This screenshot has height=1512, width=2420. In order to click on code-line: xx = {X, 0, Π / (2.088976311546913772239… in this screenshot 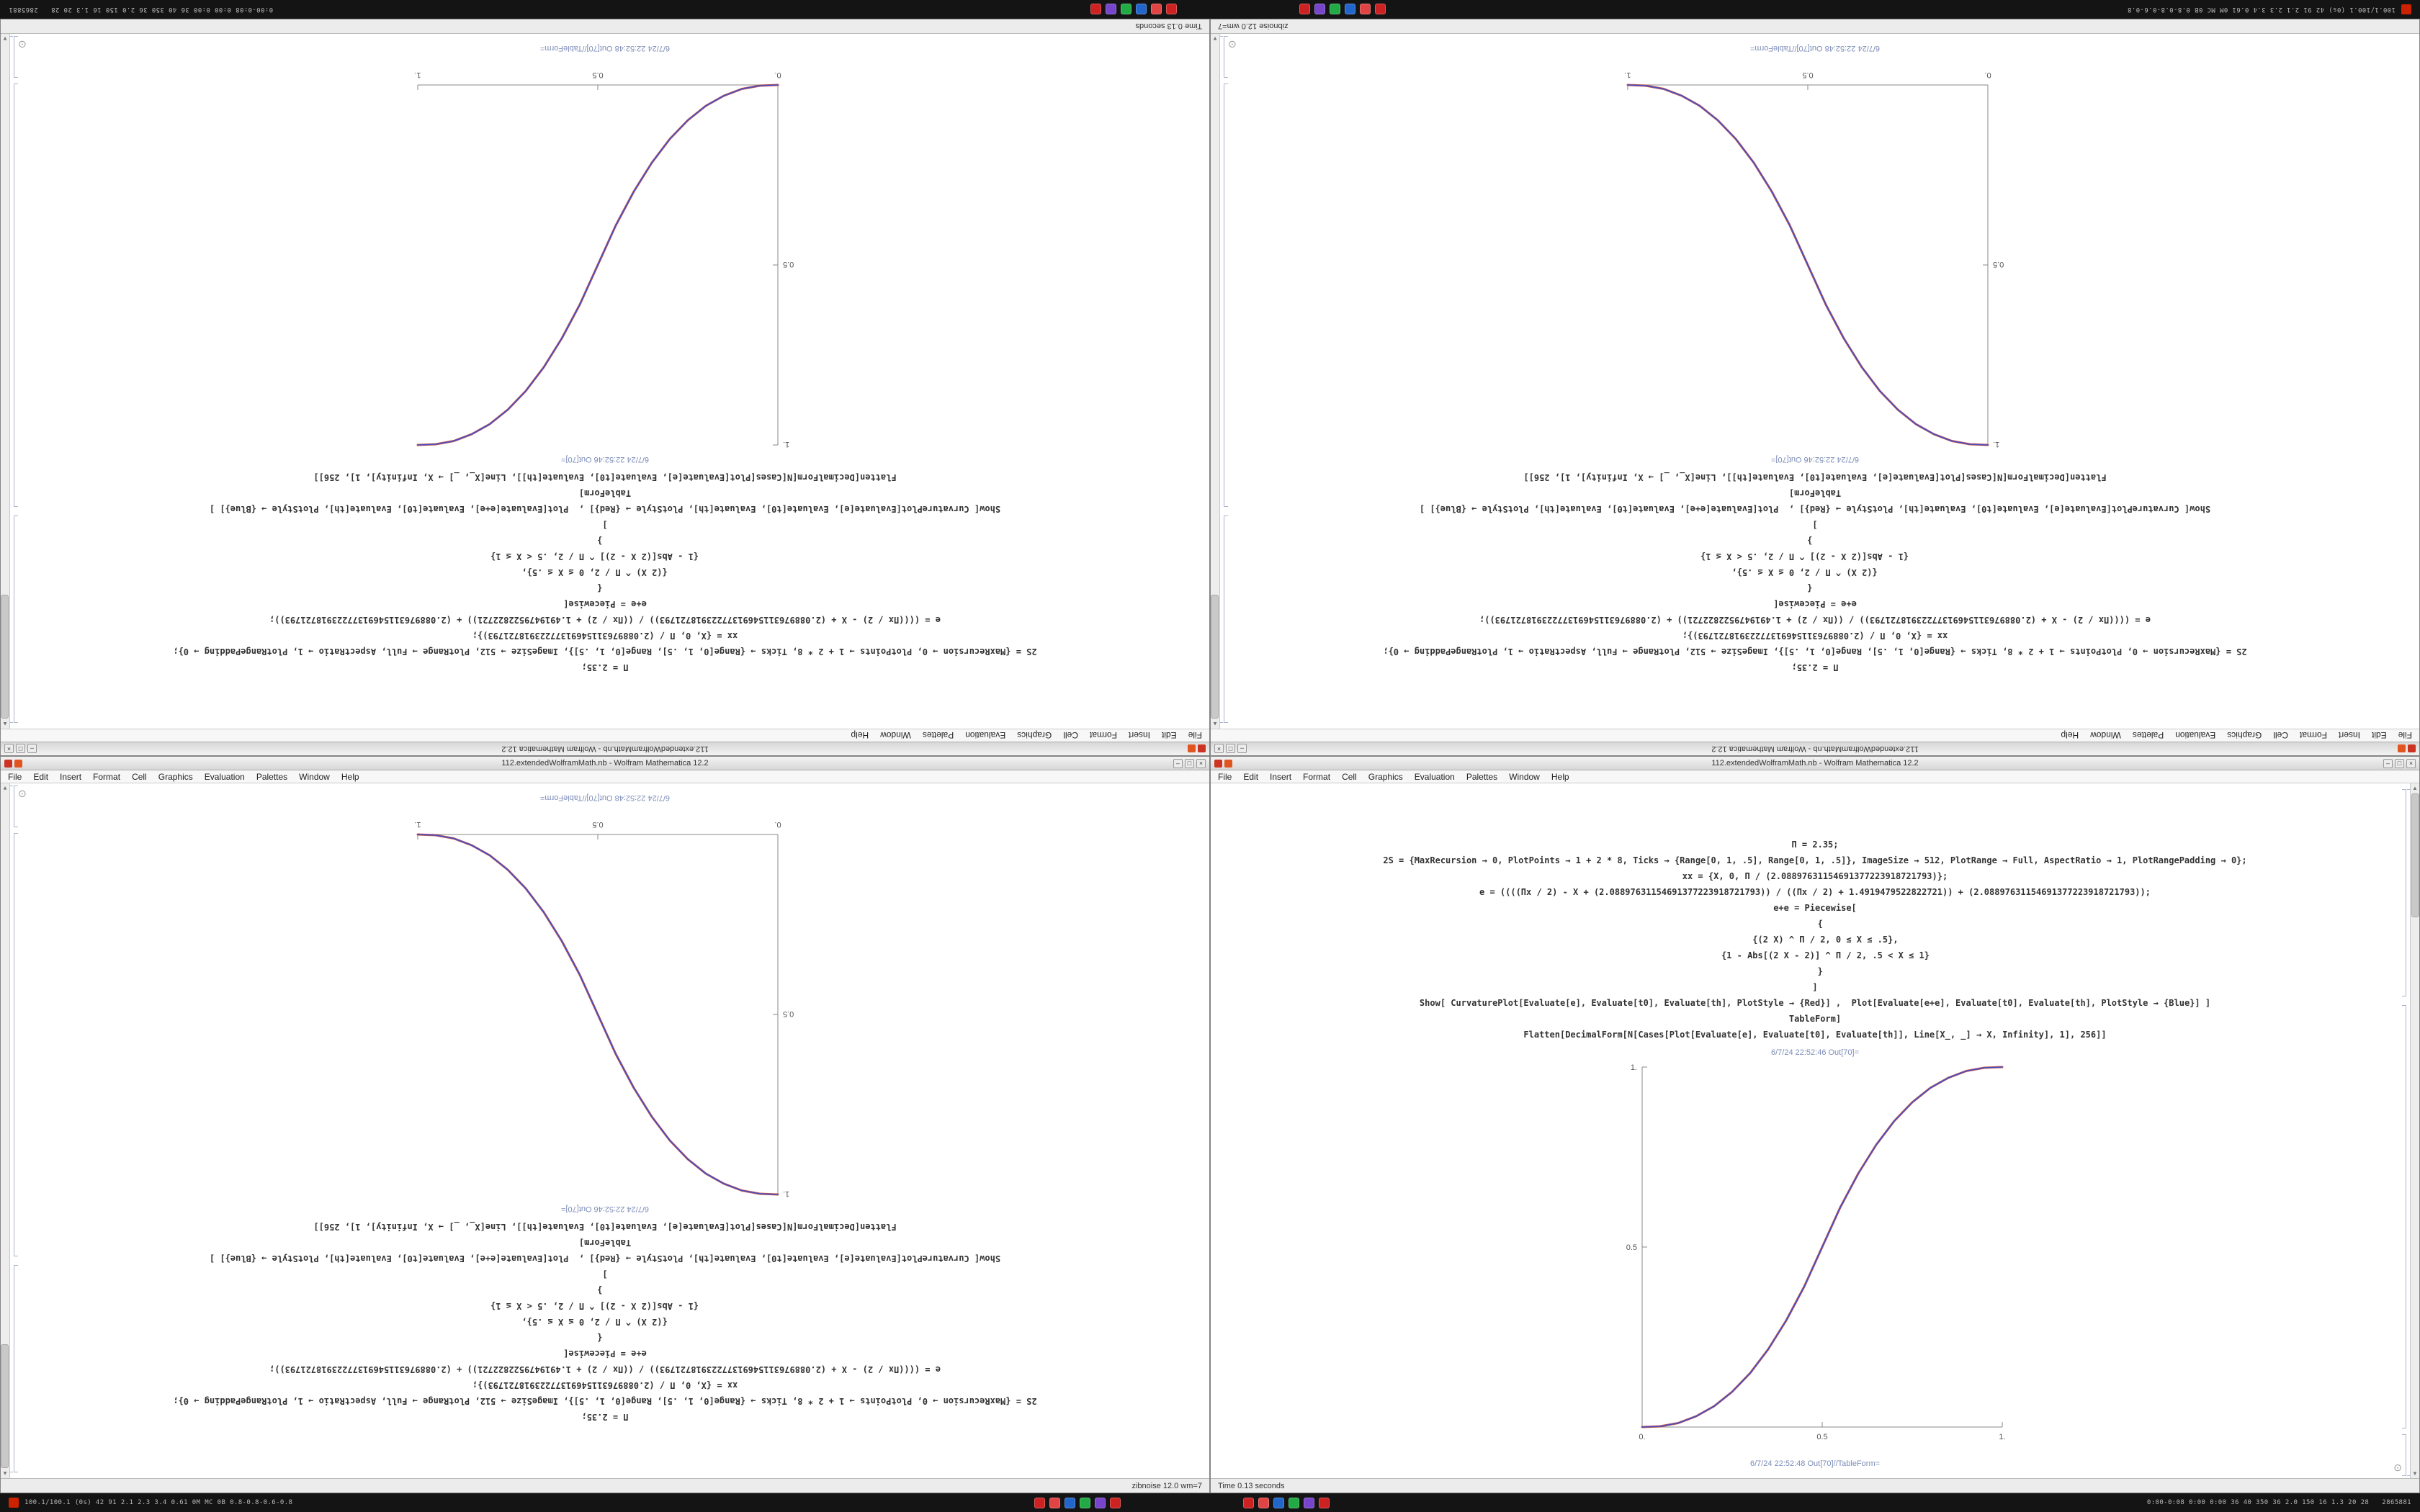, I will do `click(605, 1385)`.